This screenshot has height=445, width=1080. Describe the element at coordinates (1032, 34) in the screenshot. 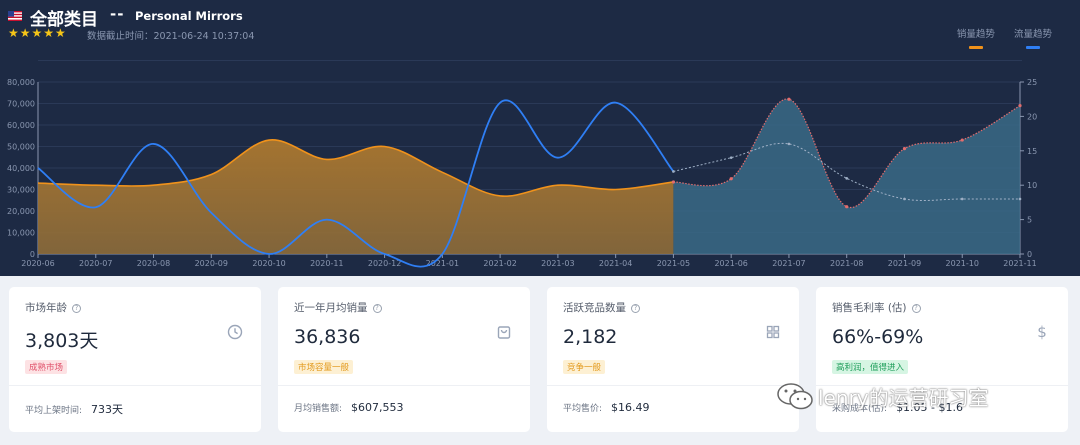

I see `legend-traffic-label: 流量趋势` at that location.